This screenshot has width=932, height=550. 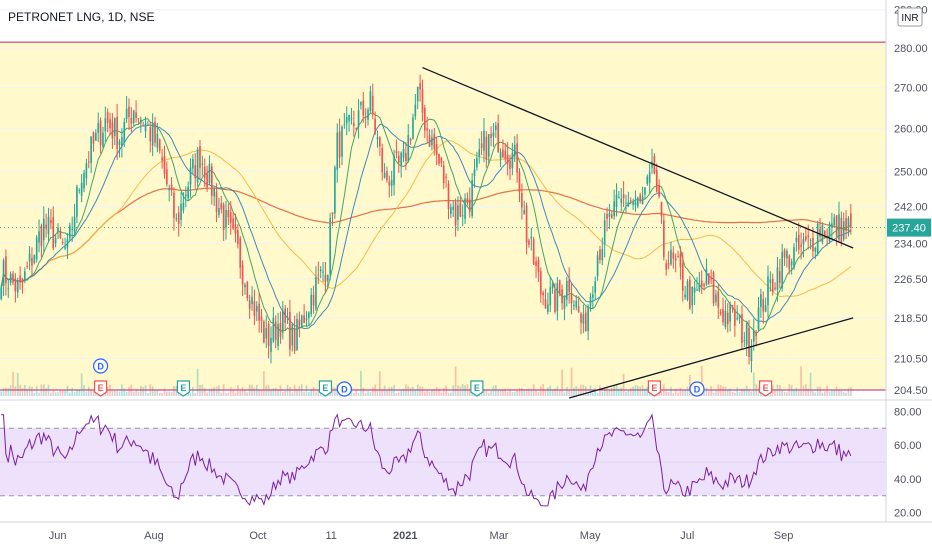 I want to click on time-axis: Jun Aug Oct 11 2021 Mar May Jul Sep, so click(x=421, y=536).